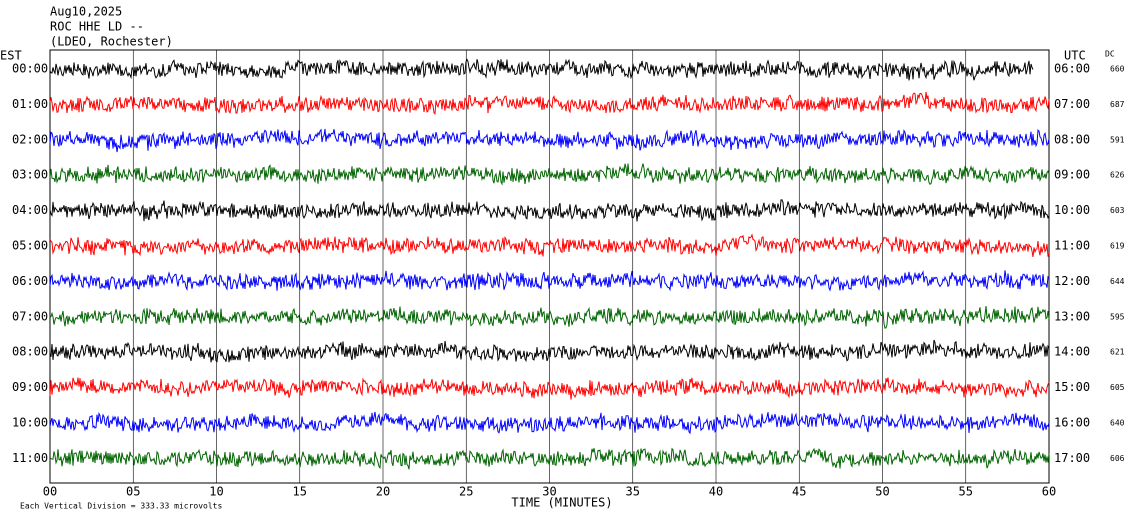  Describe the element at coordinates (97, 27) in the screenshot. I see `station: ROC HHE LD --` at that location.